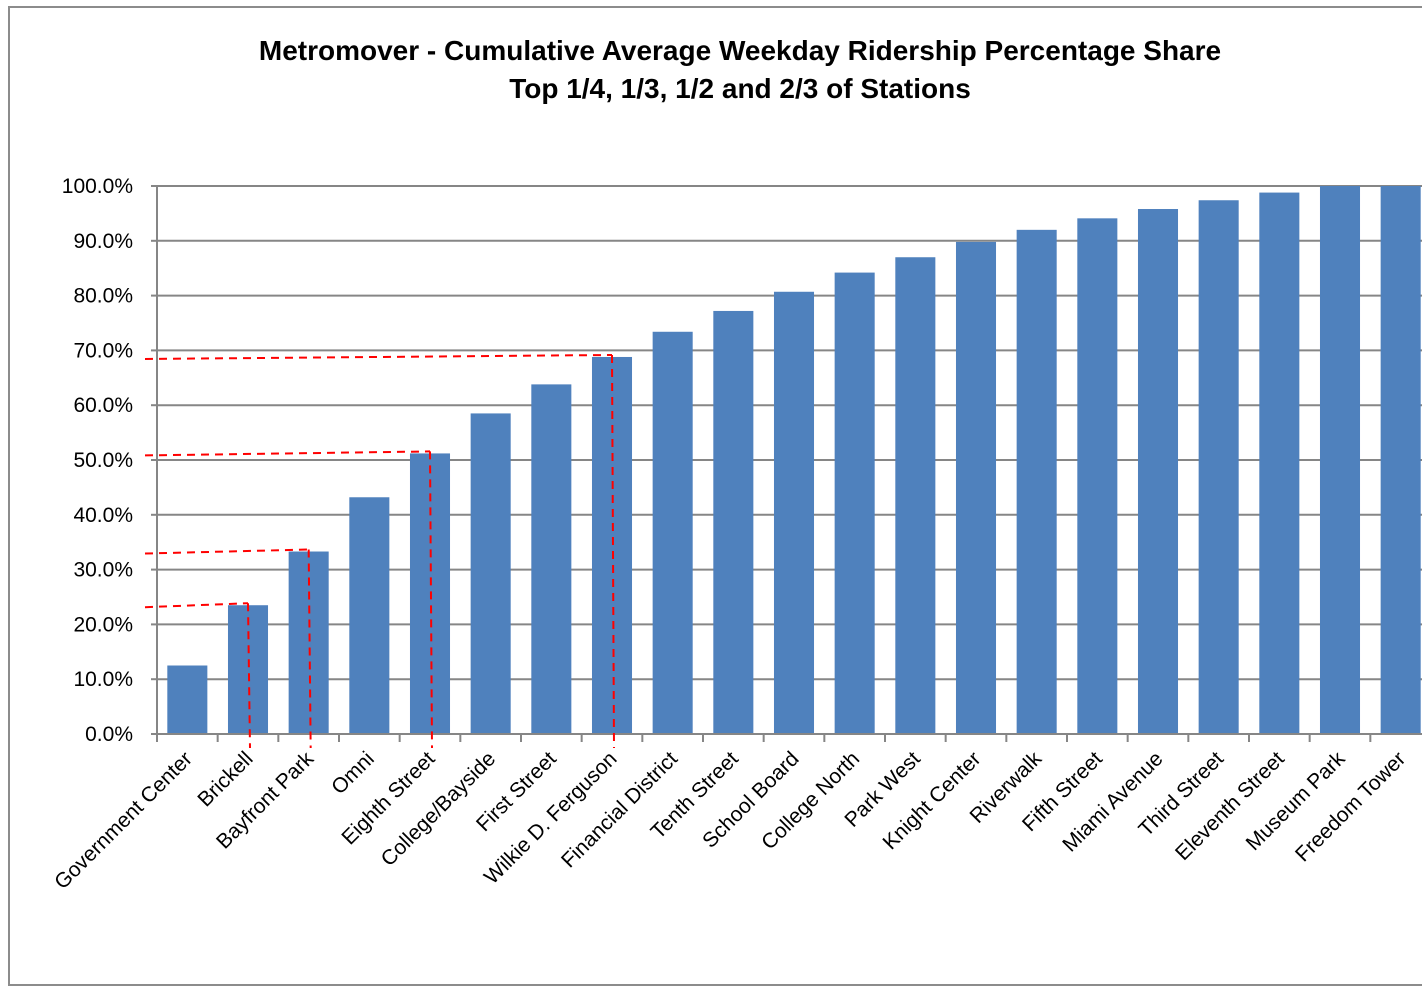 The image size is (1422, 986). I want to click on y-tick-label: 0.0%, so click(109, 734).